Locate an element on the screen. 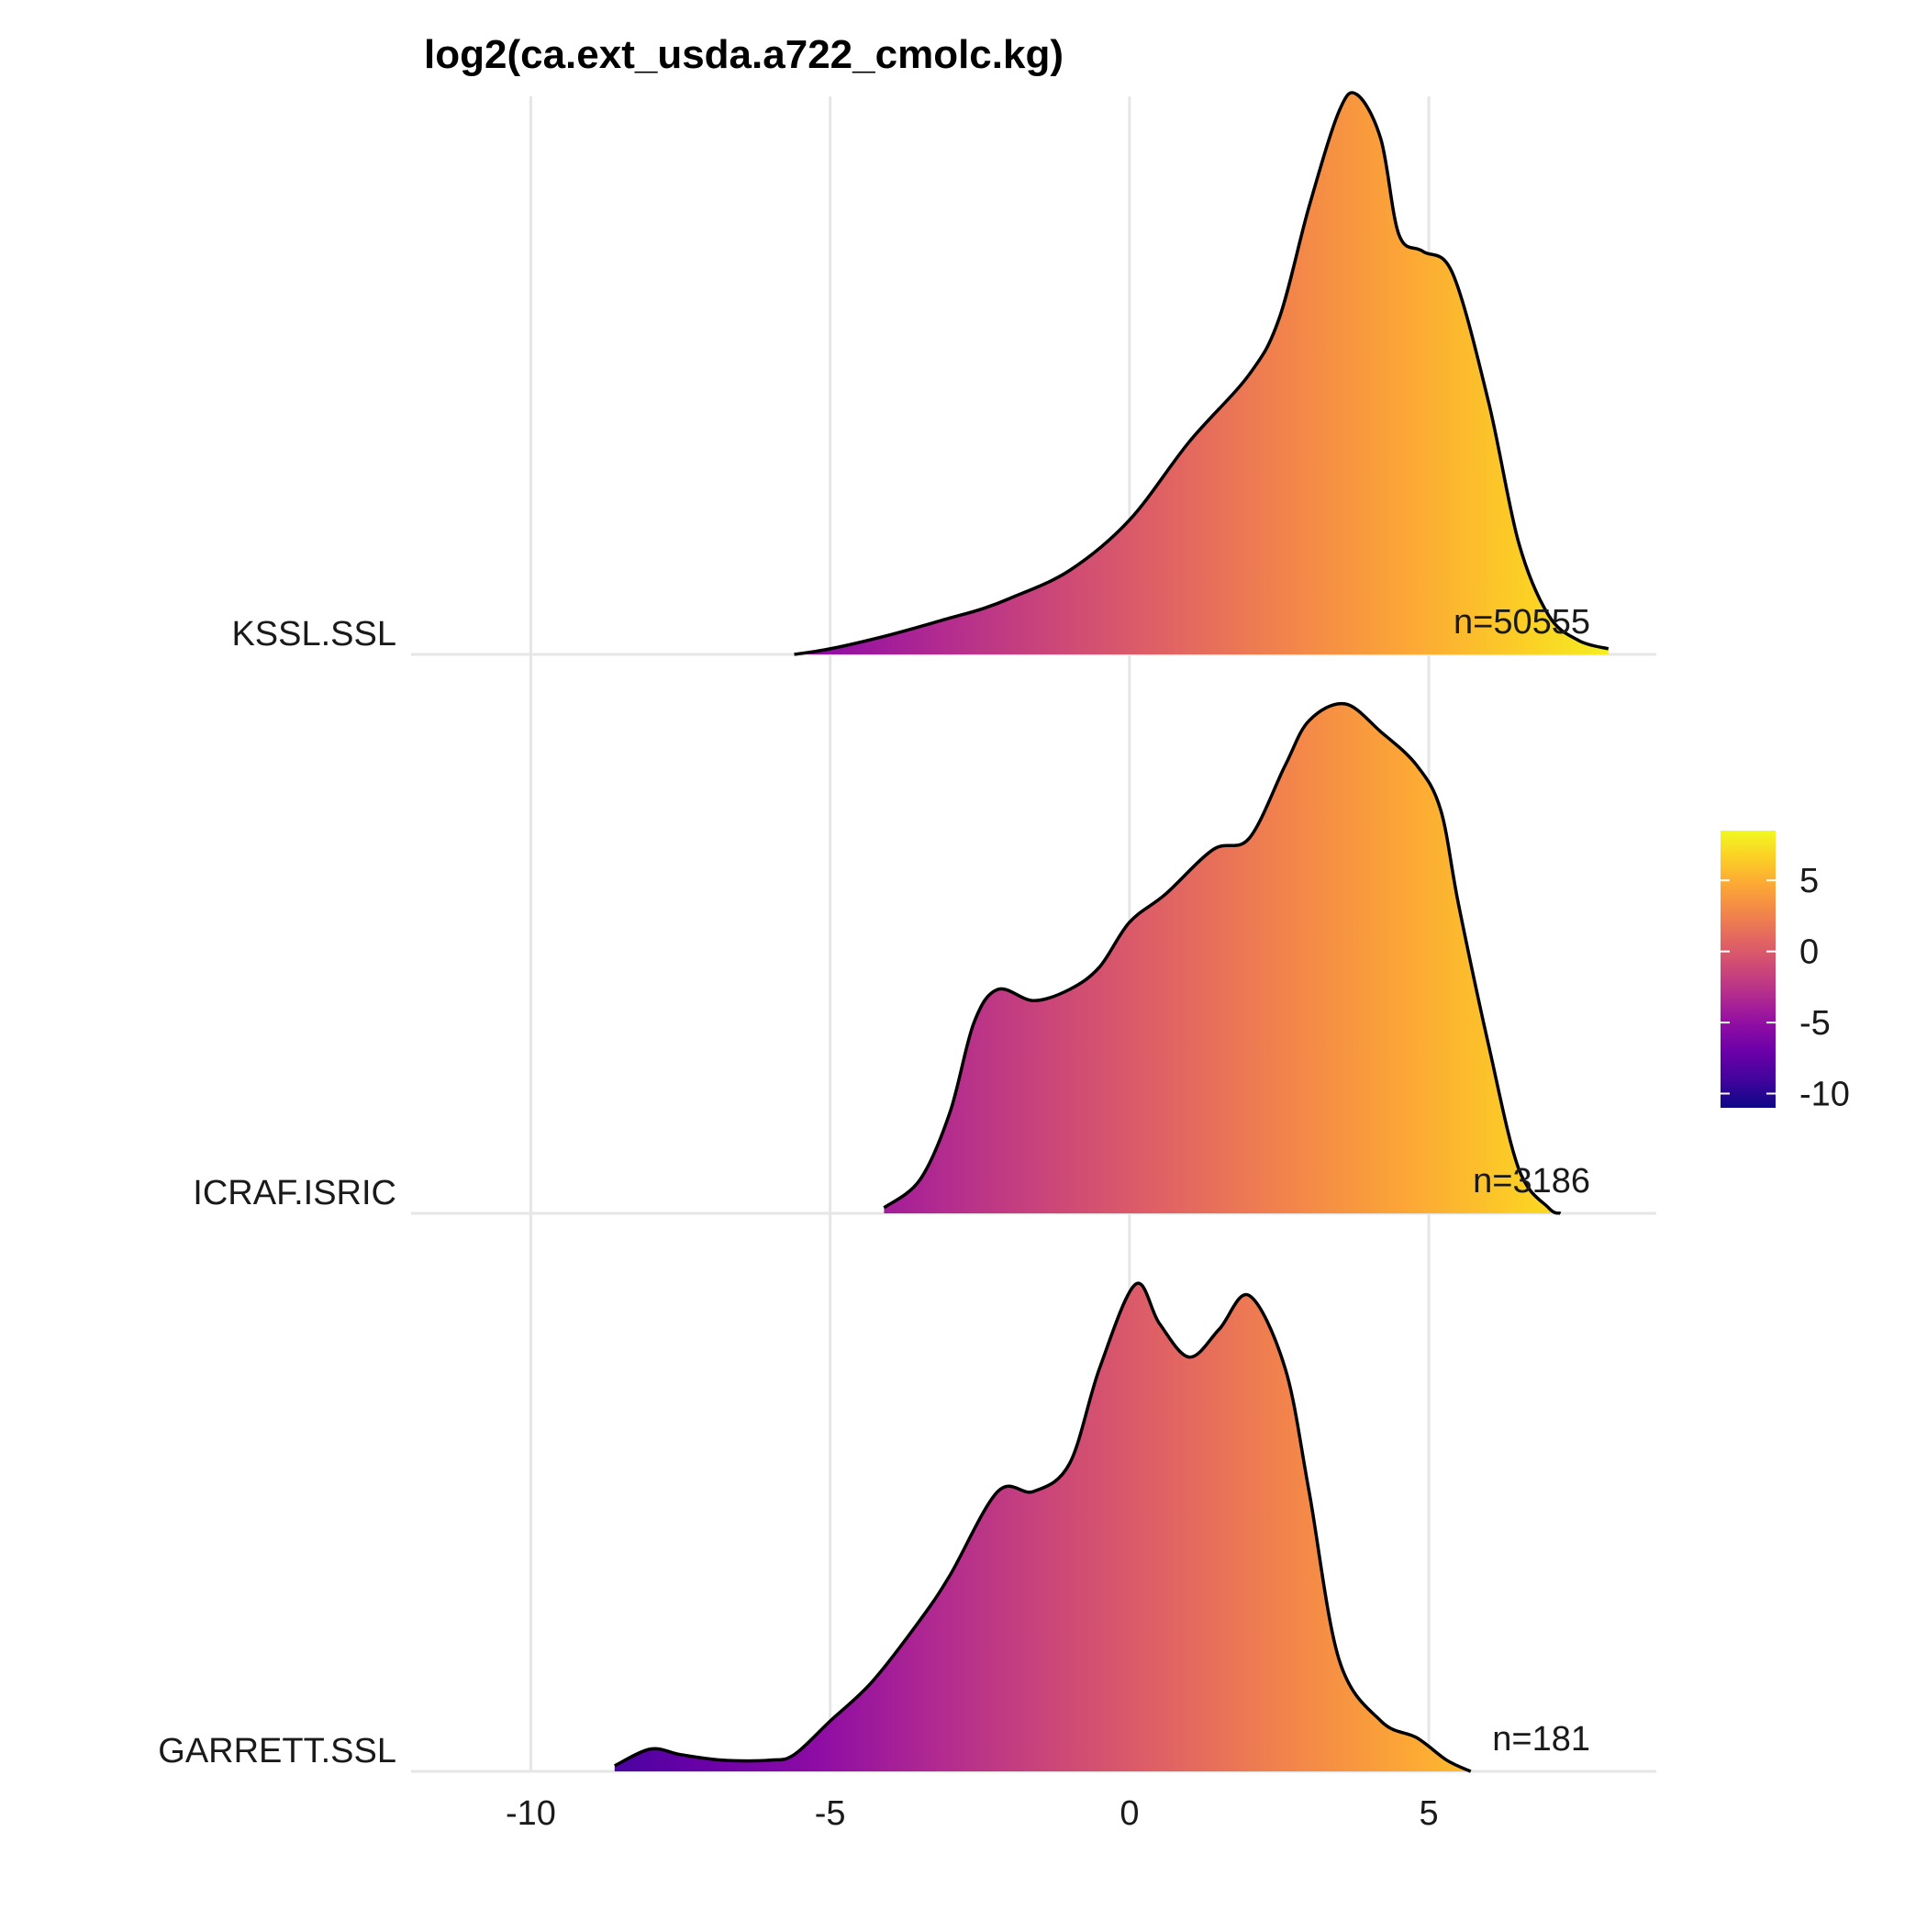 This screenshot has width=1927, height=1932. legend-tick-label: -10 is located at coordinates (1824, 1095).